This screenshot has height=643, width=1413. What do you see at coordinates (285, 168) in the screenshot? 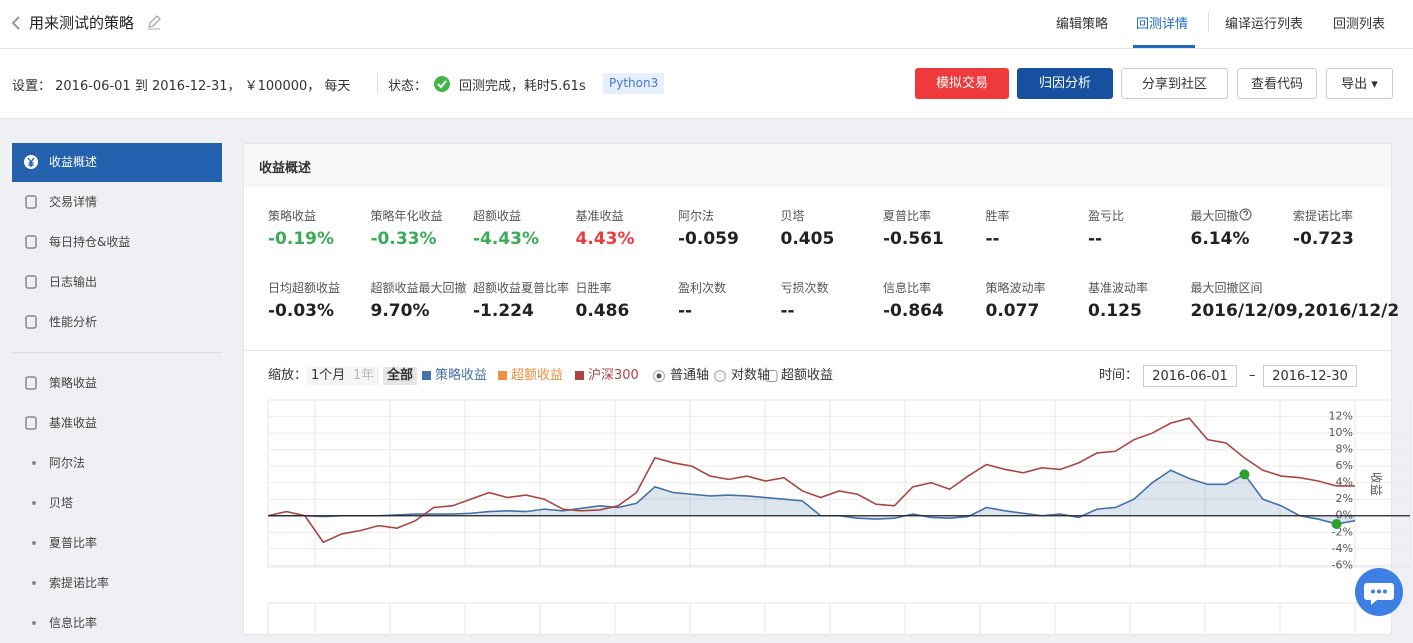
I see `panel-title: 收益概述` at bounding box center [285, 168].